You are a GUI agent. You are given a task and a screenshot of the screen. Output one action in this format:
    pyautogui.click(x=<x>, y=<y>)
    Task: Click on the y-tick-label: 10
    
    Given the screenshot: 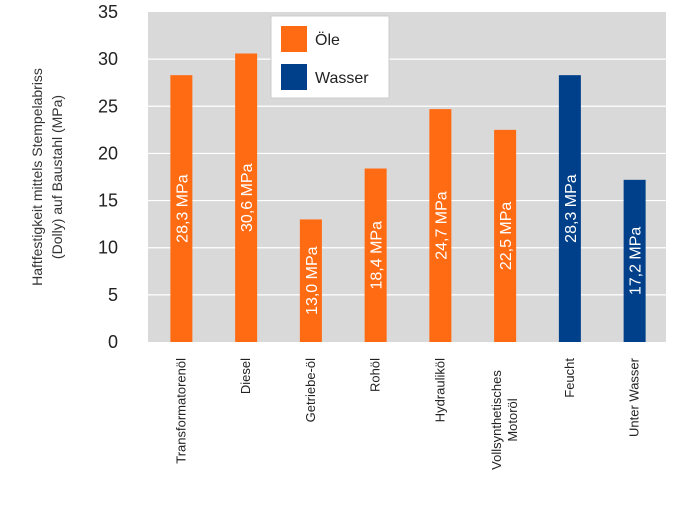 What is the action you would take?
    pyautogui.click(x=108, y=248)
    